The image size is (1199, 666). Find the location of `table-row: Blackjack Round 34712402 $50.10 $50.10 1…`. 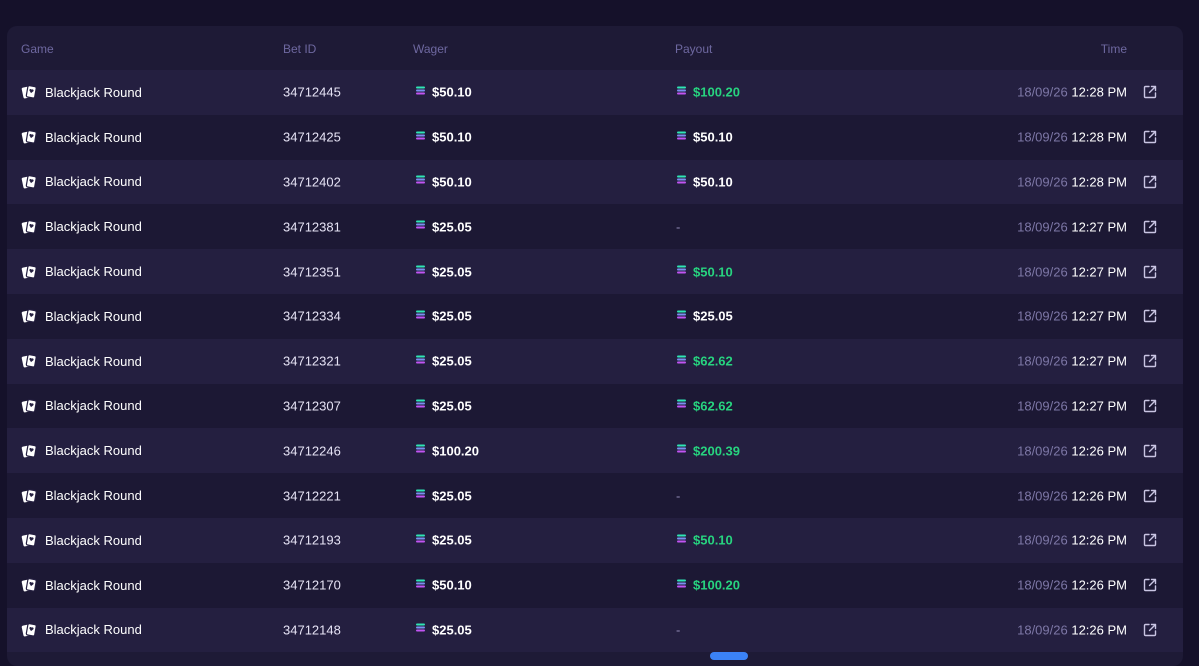

table-row: Blackjack Round 34712402 $50.10 $50.10 1… is located at coordinates (595, 182).